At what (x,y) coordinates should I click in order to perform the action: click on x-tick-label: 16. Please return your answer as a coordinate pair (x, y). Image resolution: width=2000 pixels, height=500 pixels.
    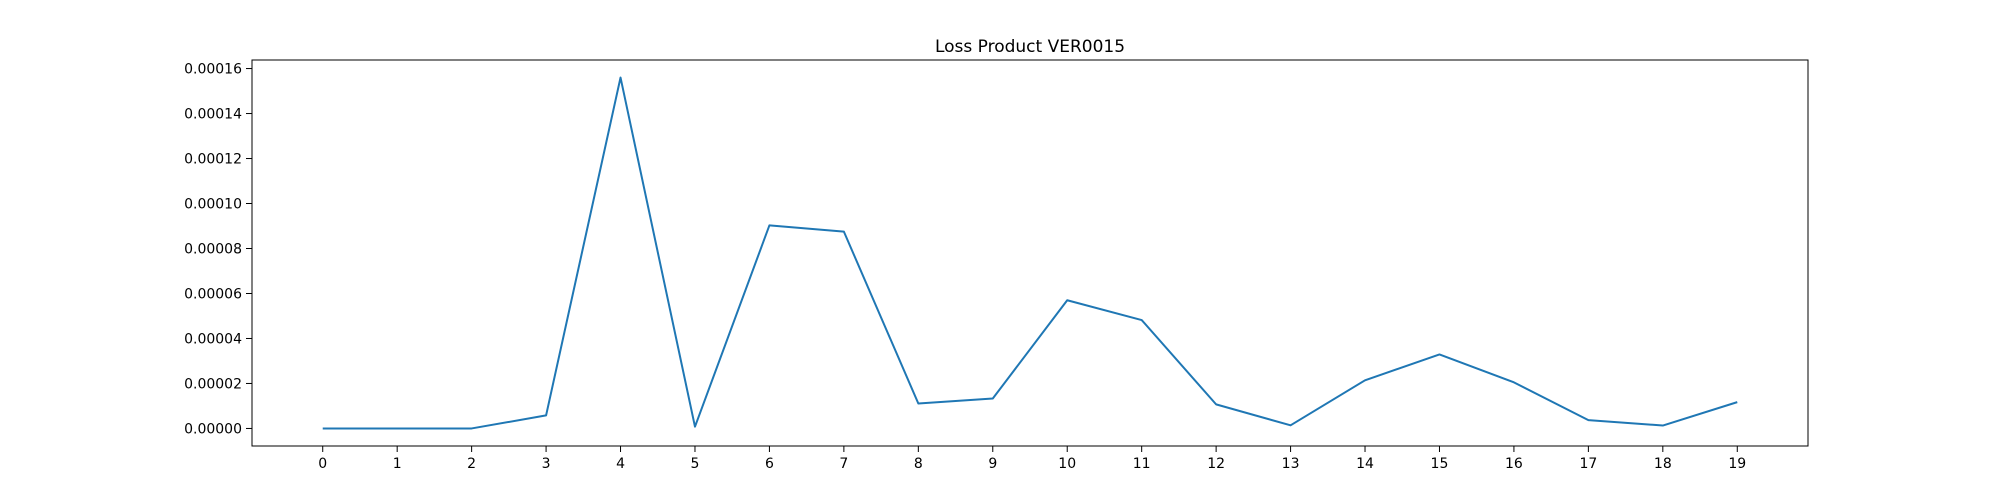
    Looking at the image, I should click on (1514, 464).